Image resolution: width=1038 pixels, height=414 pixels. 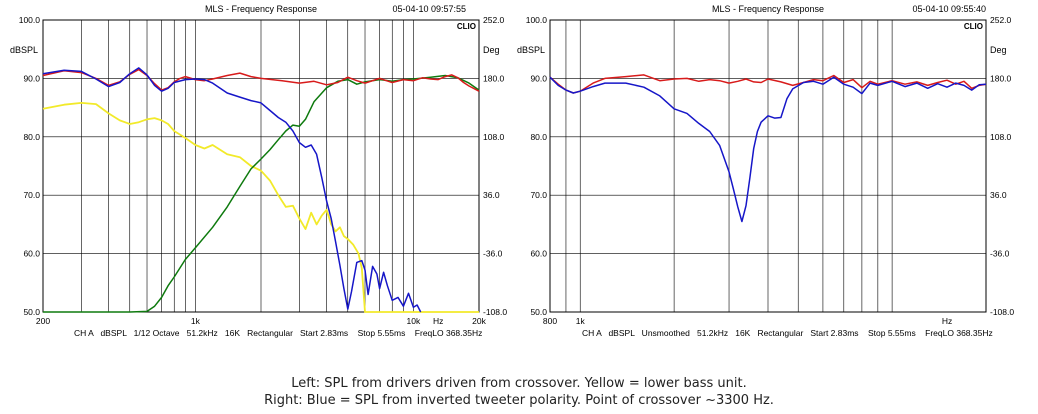 I want to click on left-xtick-label: 1k, so click(x=196, y=321).